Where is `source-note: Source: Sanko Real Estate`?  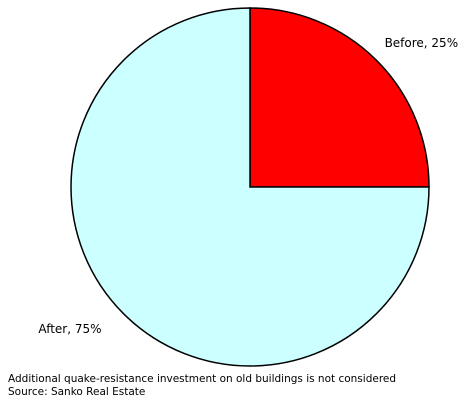
source-note: Source: Sanko Real Estate is located at coordinates (76, 392).